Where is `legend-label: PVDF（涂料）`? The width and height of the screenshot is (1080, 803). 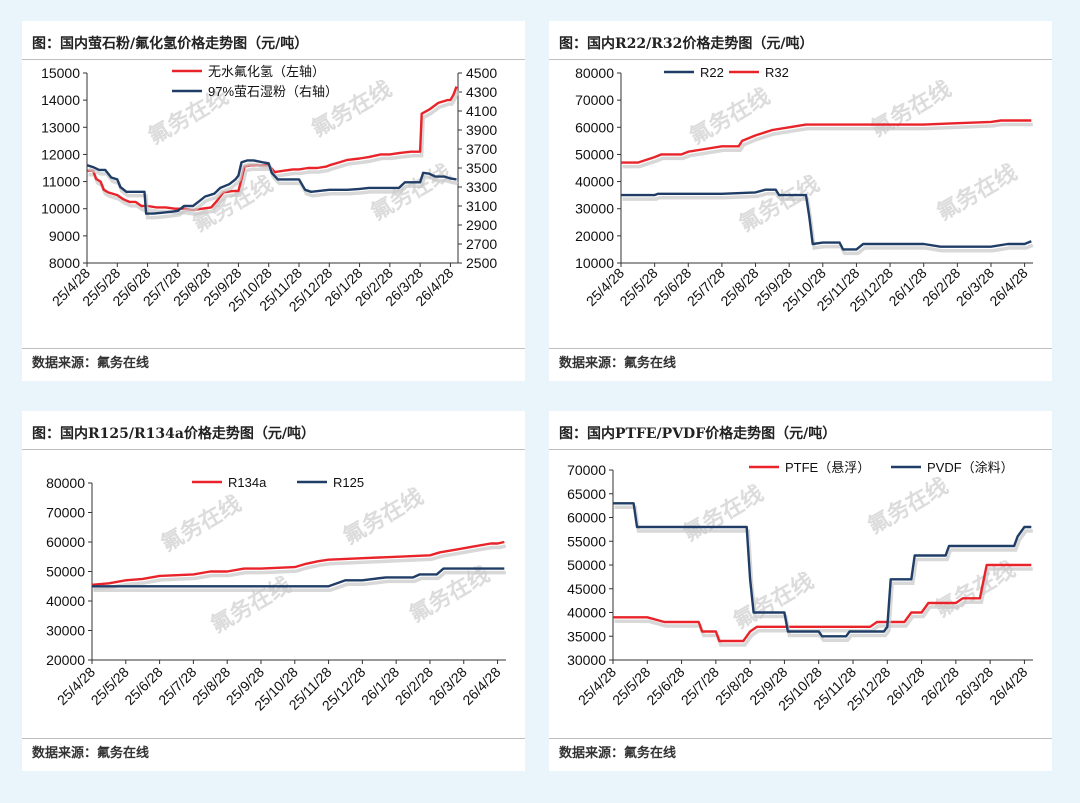 legend-label: PVDF（涂料） is located at coordinates (970, 467).